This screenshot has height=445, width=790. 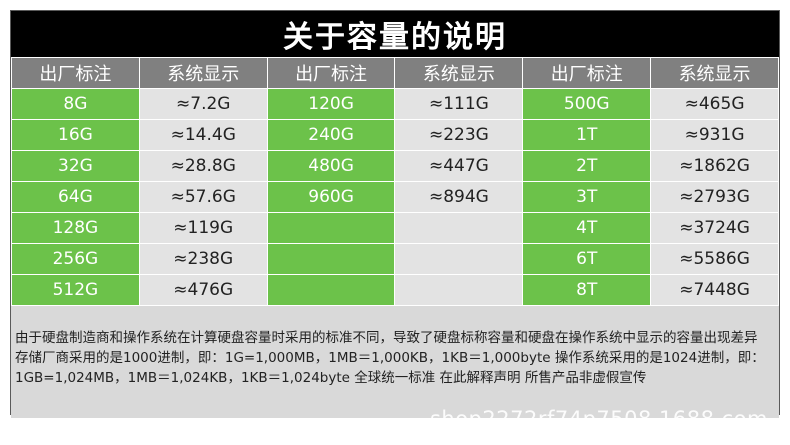 I want to click on system-display-cell: ≈238G, so click(x=203, y=259).